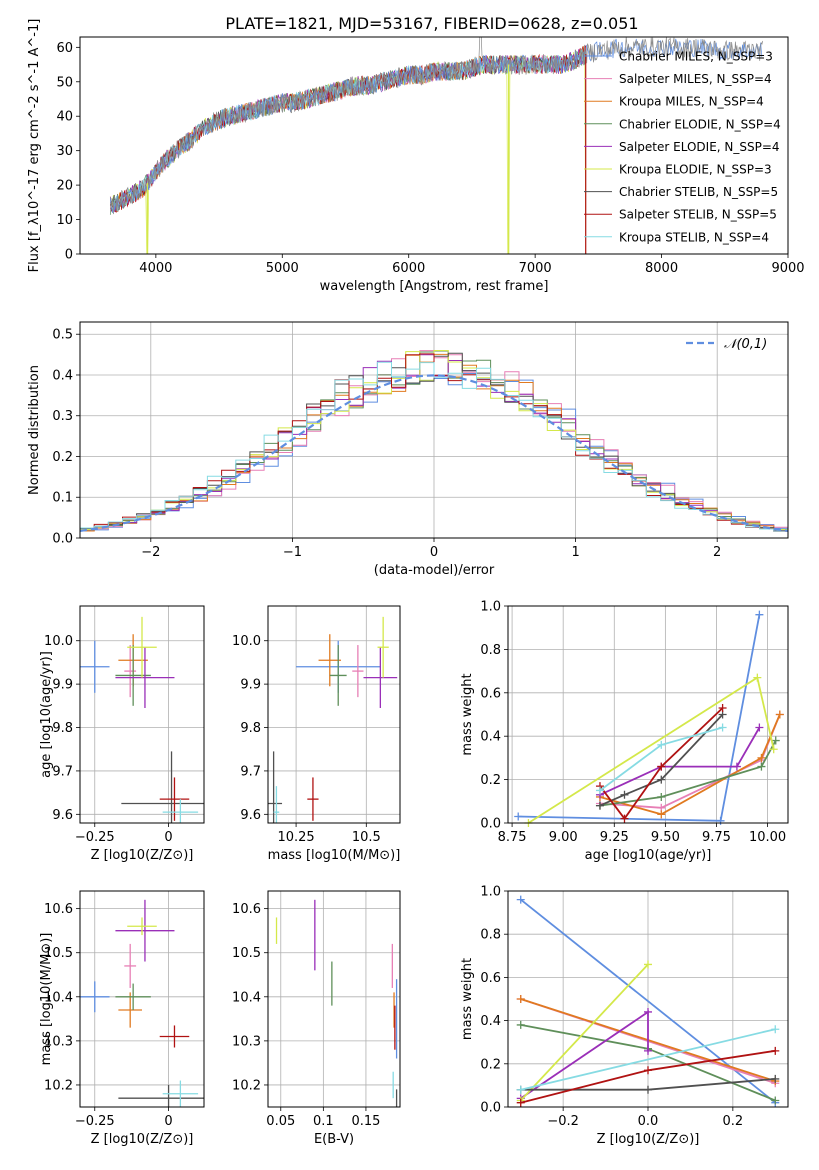  What do you see at coordinates (665, 837) in the screenshot?
I see `x-tick-label: 9.50` at bounding box center [665, 837].